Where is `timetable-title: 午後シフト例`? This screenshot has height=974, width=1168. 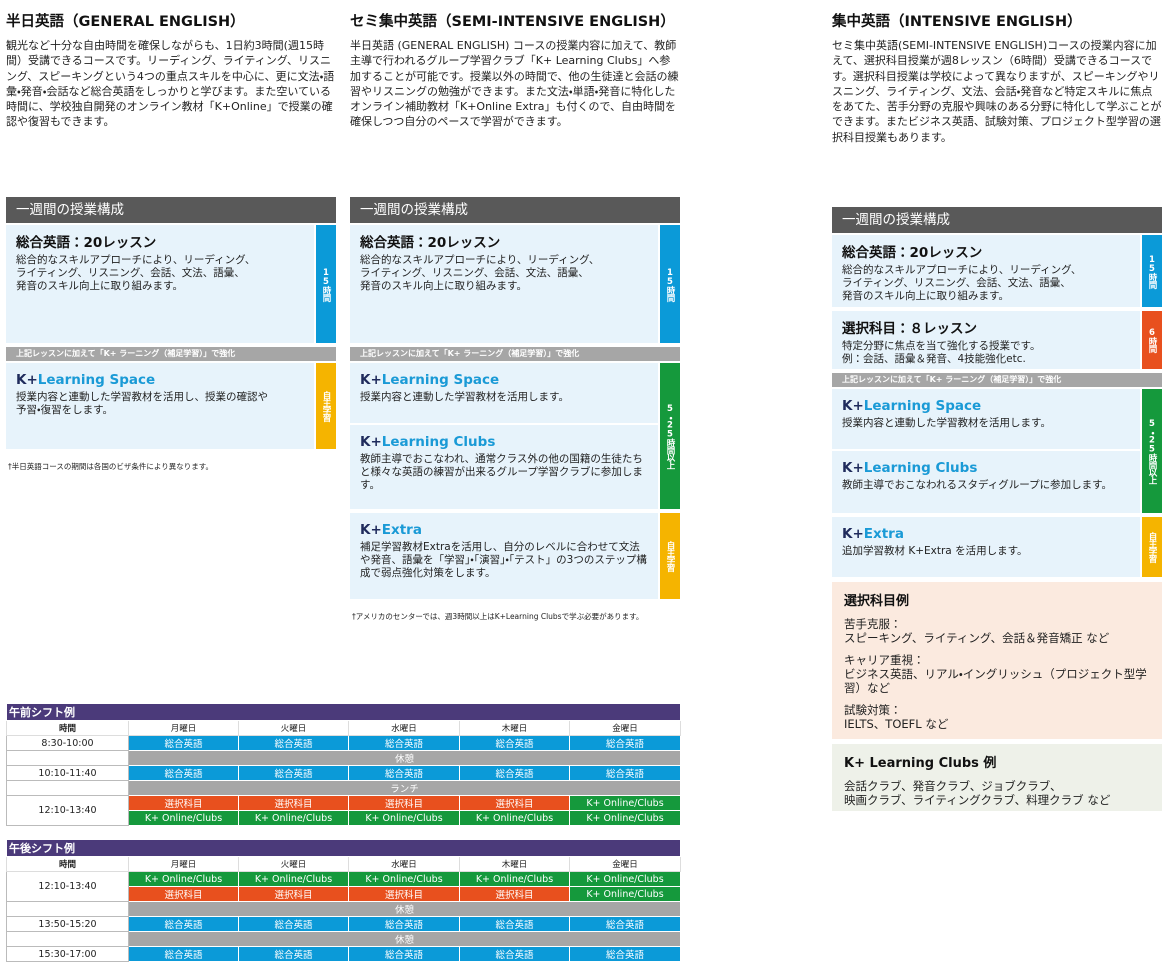
timetable-title: 午後シフト例 is located at coordinates (343, 848).